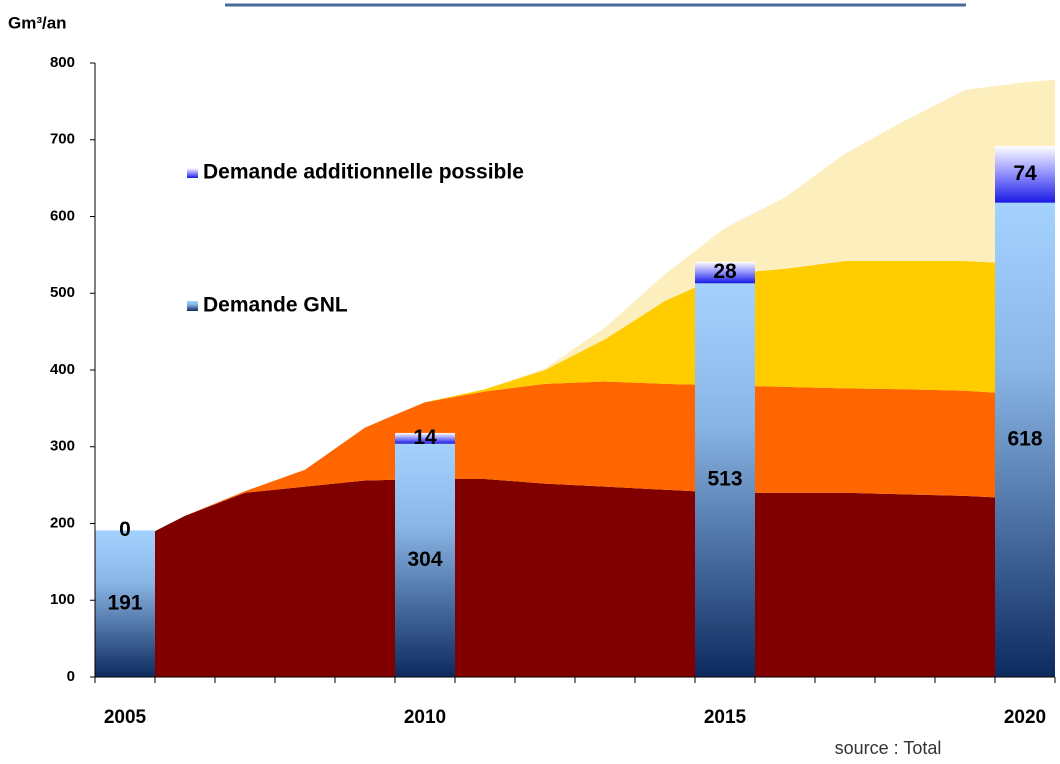  What do you see at coordinates (62, 62) in the screenshot?
I see `y-tick-label: 800` at bounding box center [62, 62].